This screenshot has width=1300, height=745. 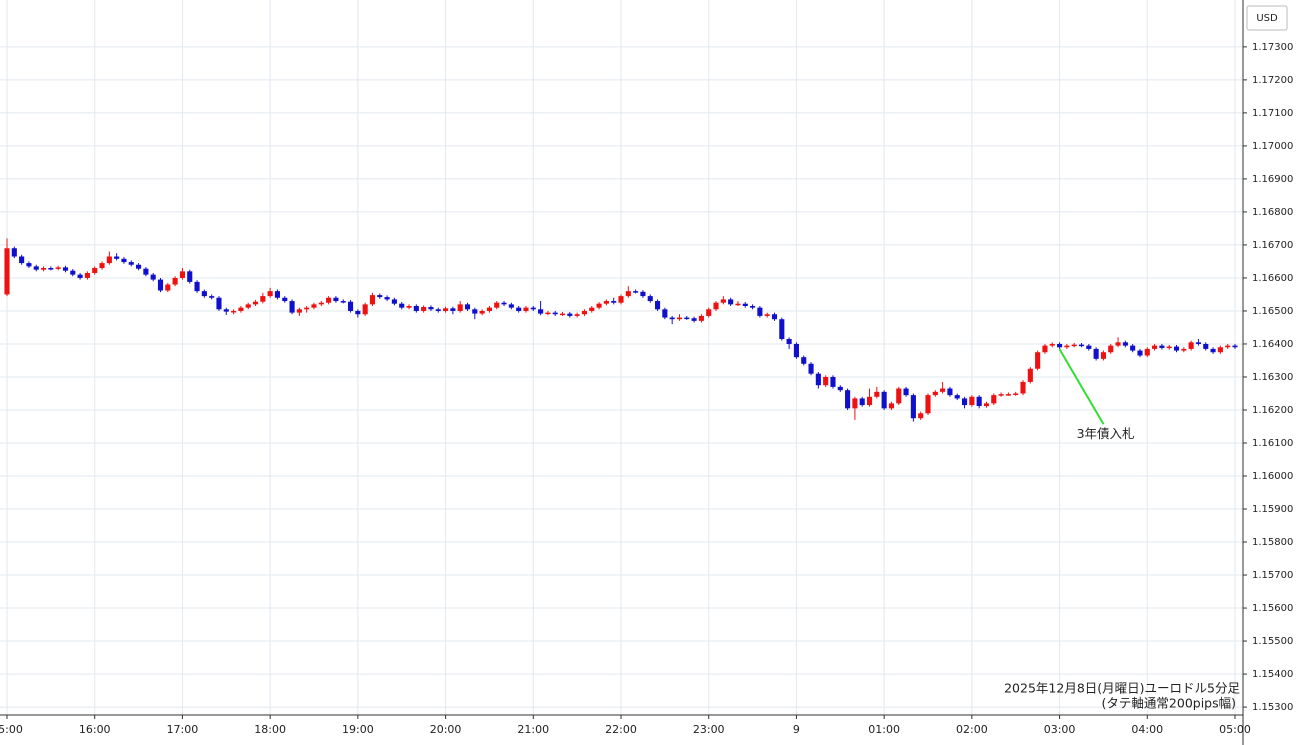 I want to click on currency-box, so click(x=1267, y=18).